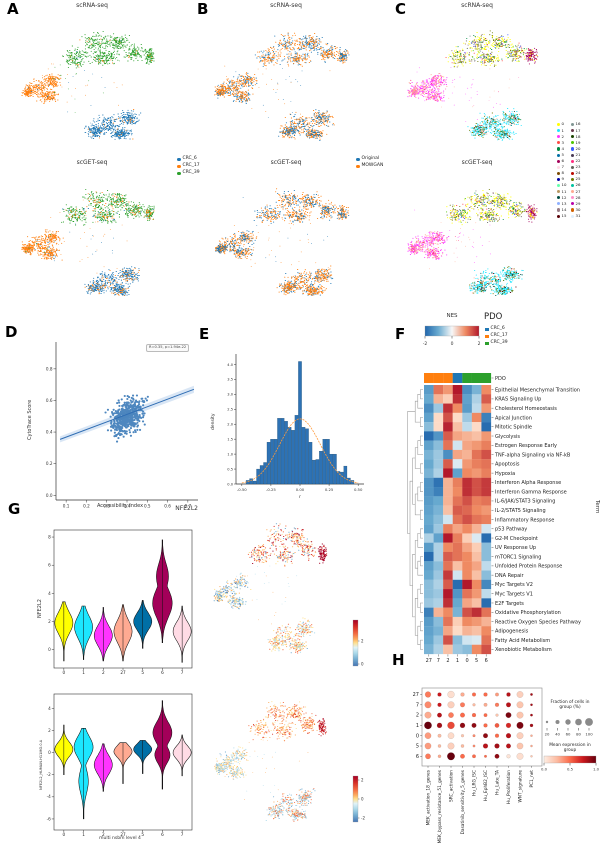 This screenshot has width=600, height=843. I want to click on umap-feature-scrnaseq: 20, so click(288, 594).